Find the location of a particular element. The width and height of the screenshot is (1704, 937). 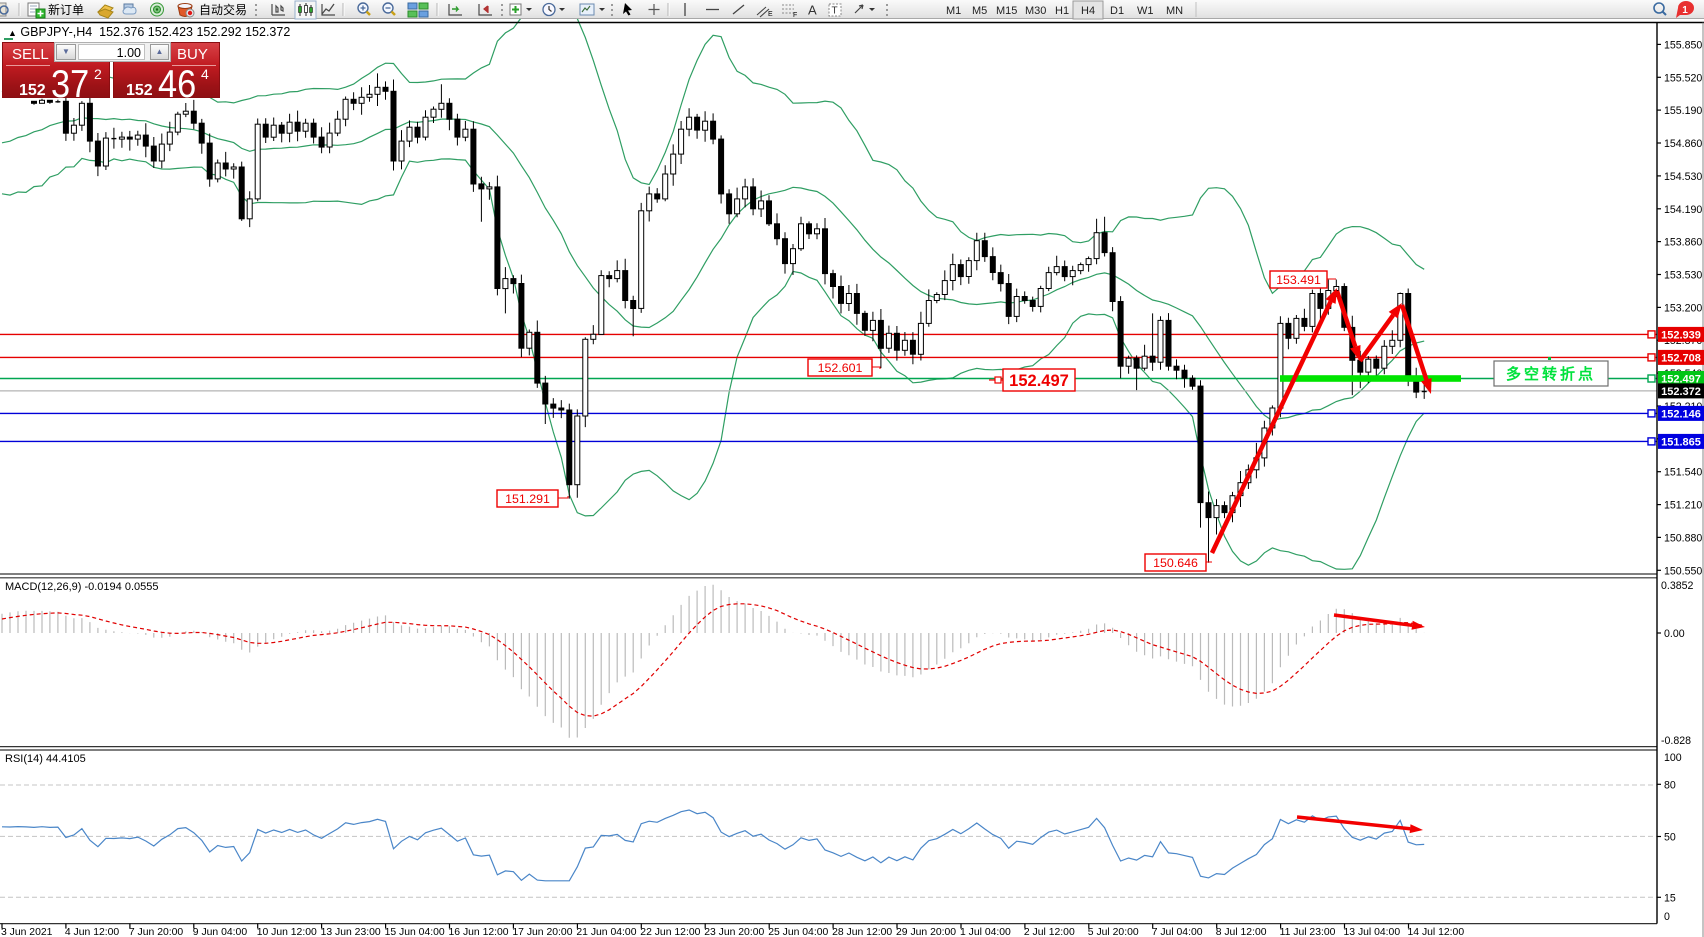

svg-text: RSI(14) 44.4105 is located at coordinates (45, 759).